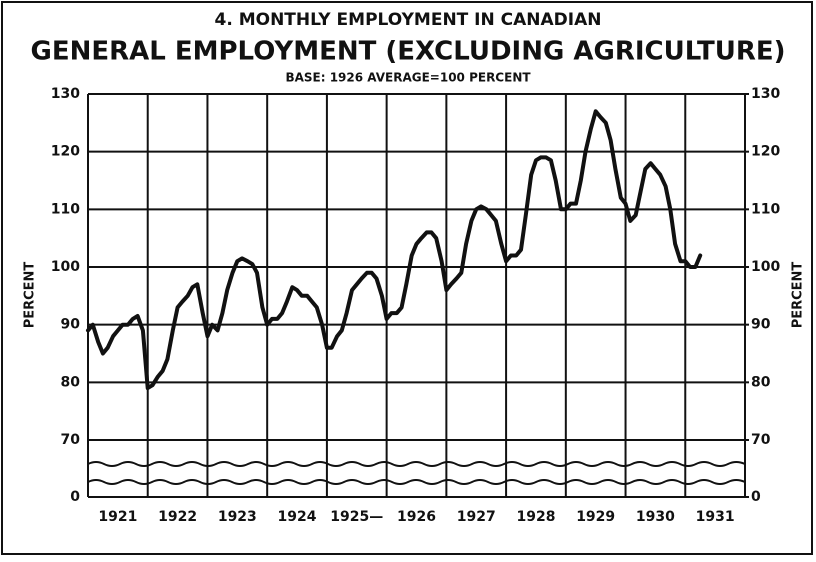  What do you see at coordinates (297, 517) in the screenshot?
I see `x-tick-label: 1924` at bounding box center [297, 517].